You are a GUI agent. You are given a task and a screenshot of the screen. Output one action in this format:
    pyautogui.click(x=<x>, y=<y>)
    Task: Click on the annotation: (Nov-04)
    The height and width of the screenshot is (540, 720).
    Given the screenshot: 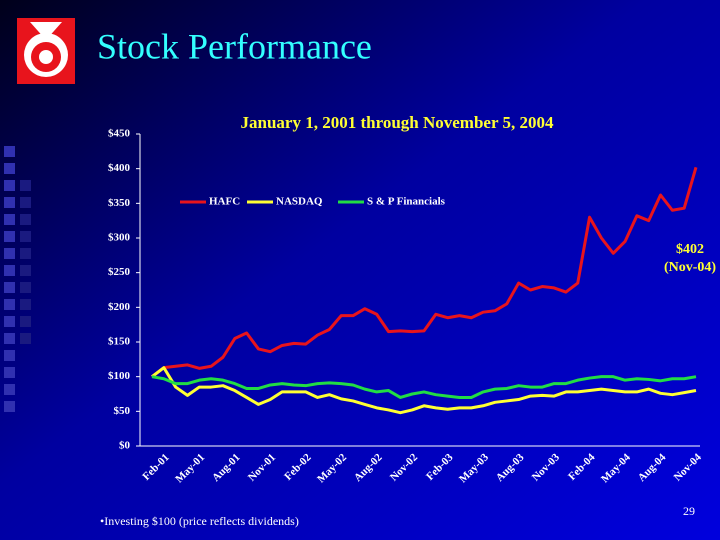 What is the action you would take?
    pyautogui.click(x=690, y=267)
    